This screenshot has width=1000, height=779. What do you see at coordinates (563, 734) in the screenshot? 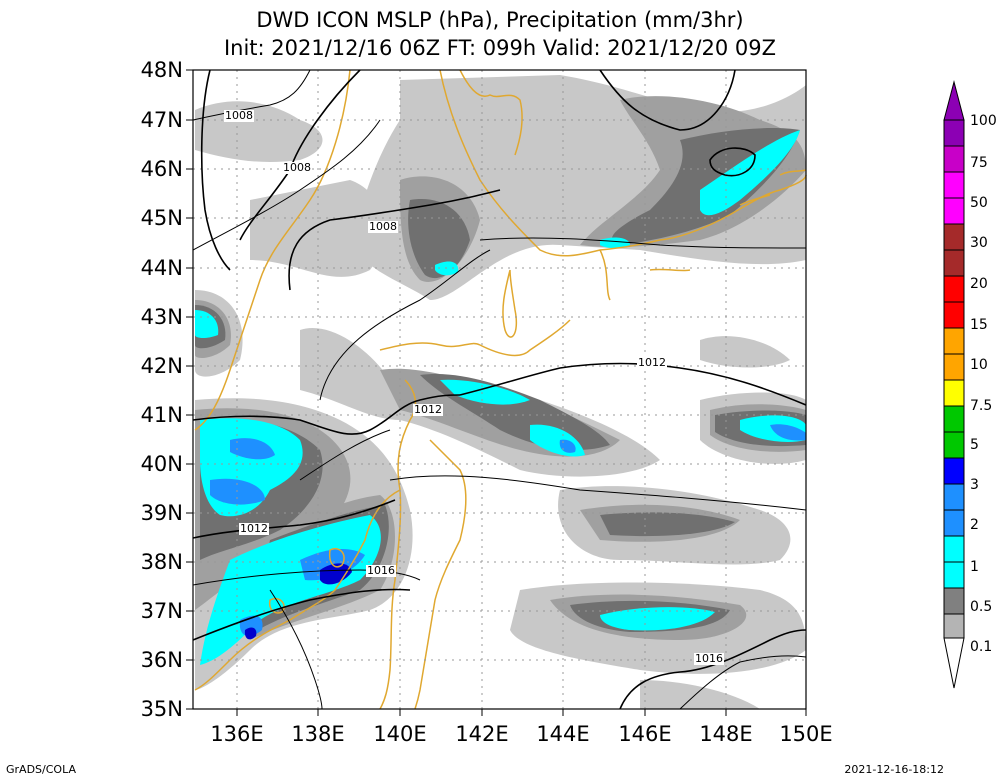
I see `lon-label: 144E` at bounding box center [563, 734].